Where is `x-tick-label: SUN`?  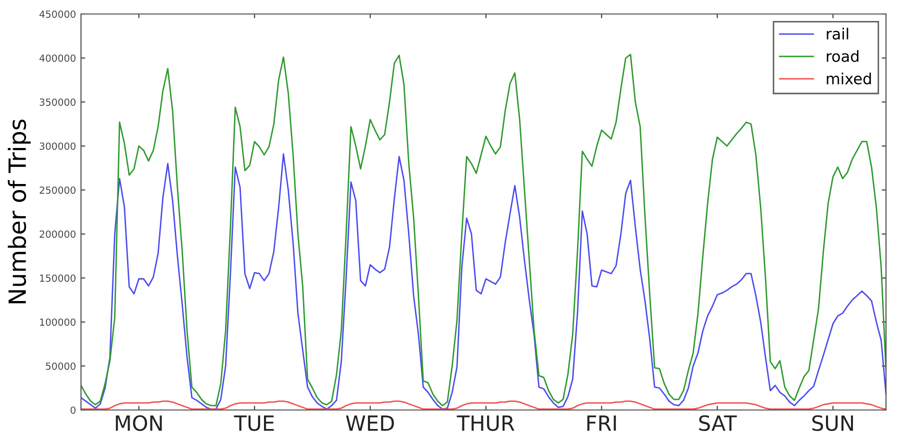
x-tick-label: SUN is located at coordinates (832, 423).